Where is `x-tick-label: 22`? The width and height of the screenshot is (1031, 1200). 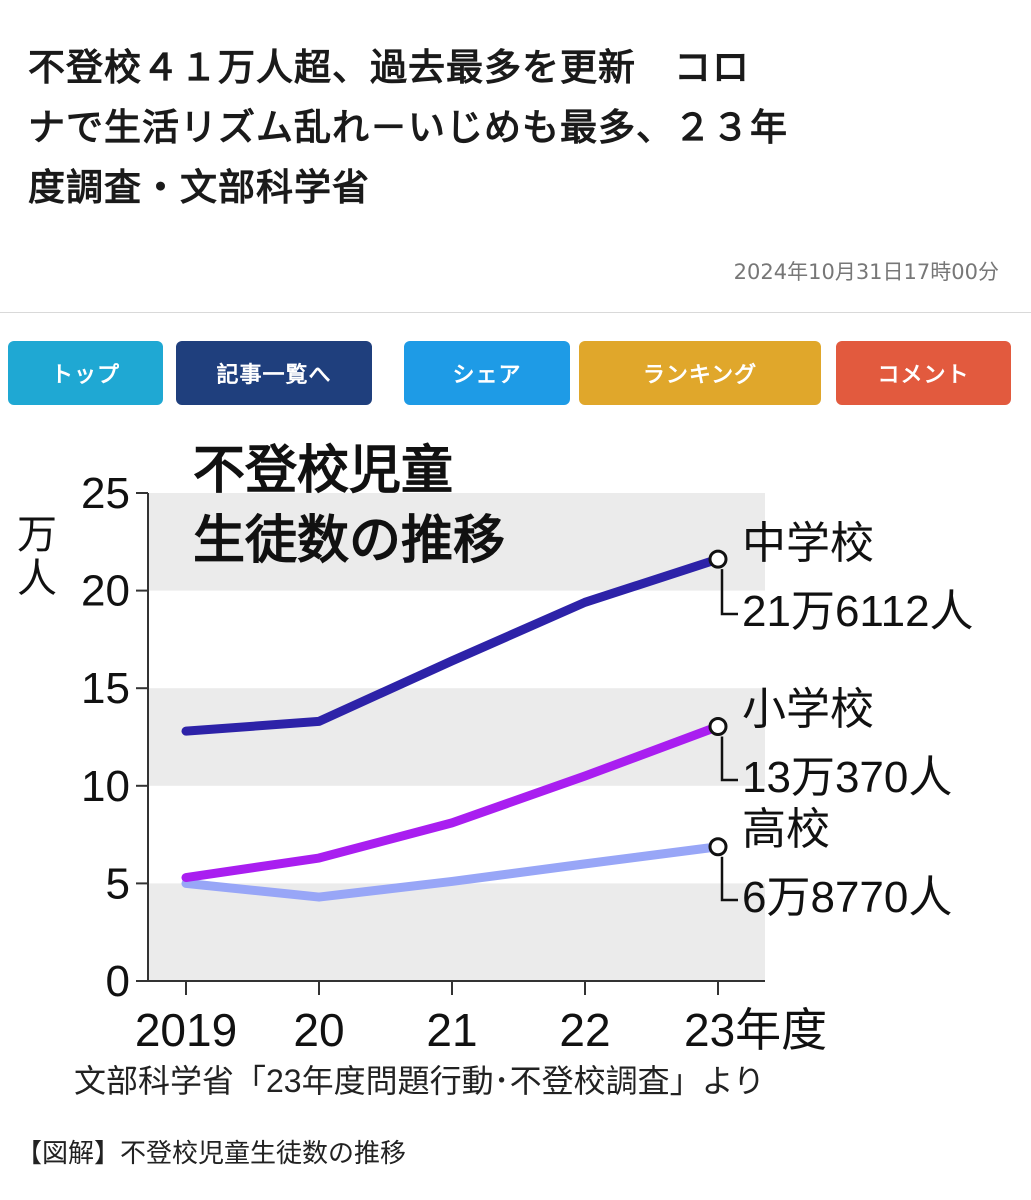
x-tick-label: 22 is located at coordinates (584, 1030).